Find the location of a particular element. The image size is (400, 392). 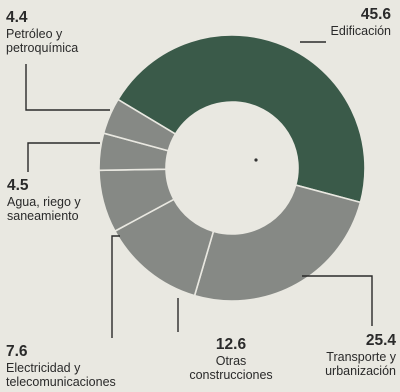

name-otras: Otras construcciones is located at coordinates (231, 367).